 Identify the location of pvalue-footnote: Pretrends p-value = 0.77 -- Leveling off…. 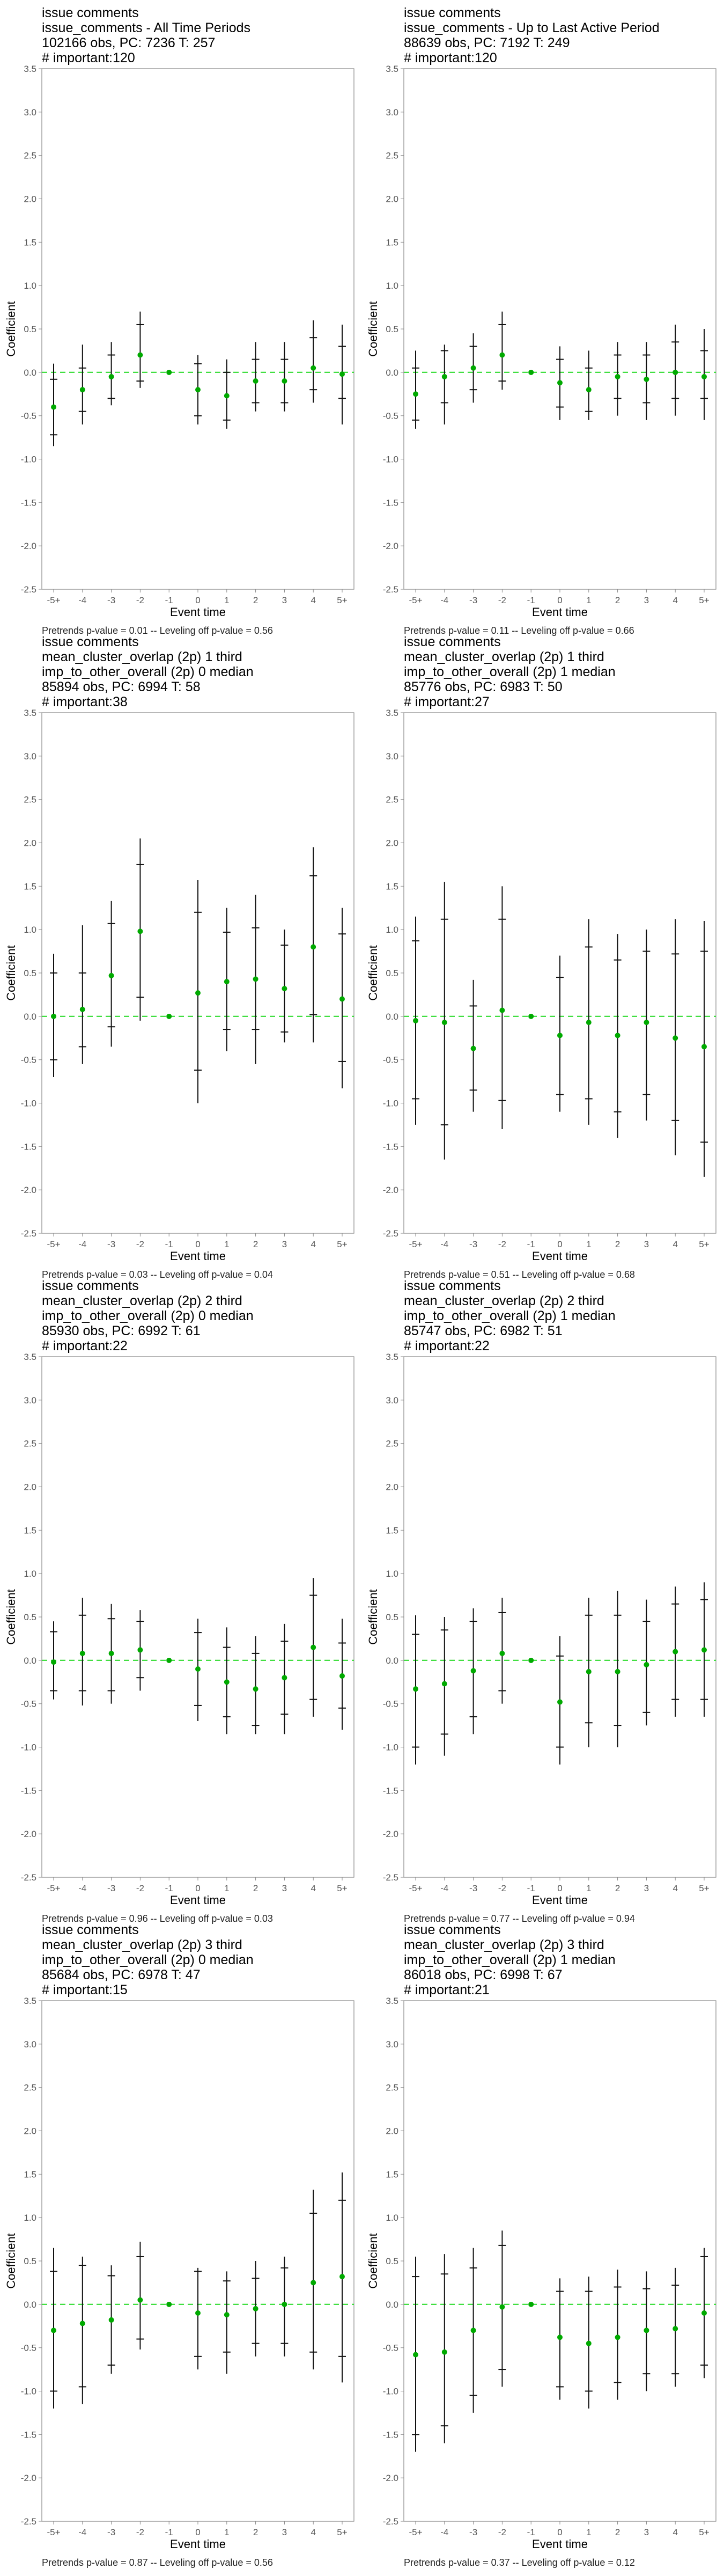
(519, 1918).